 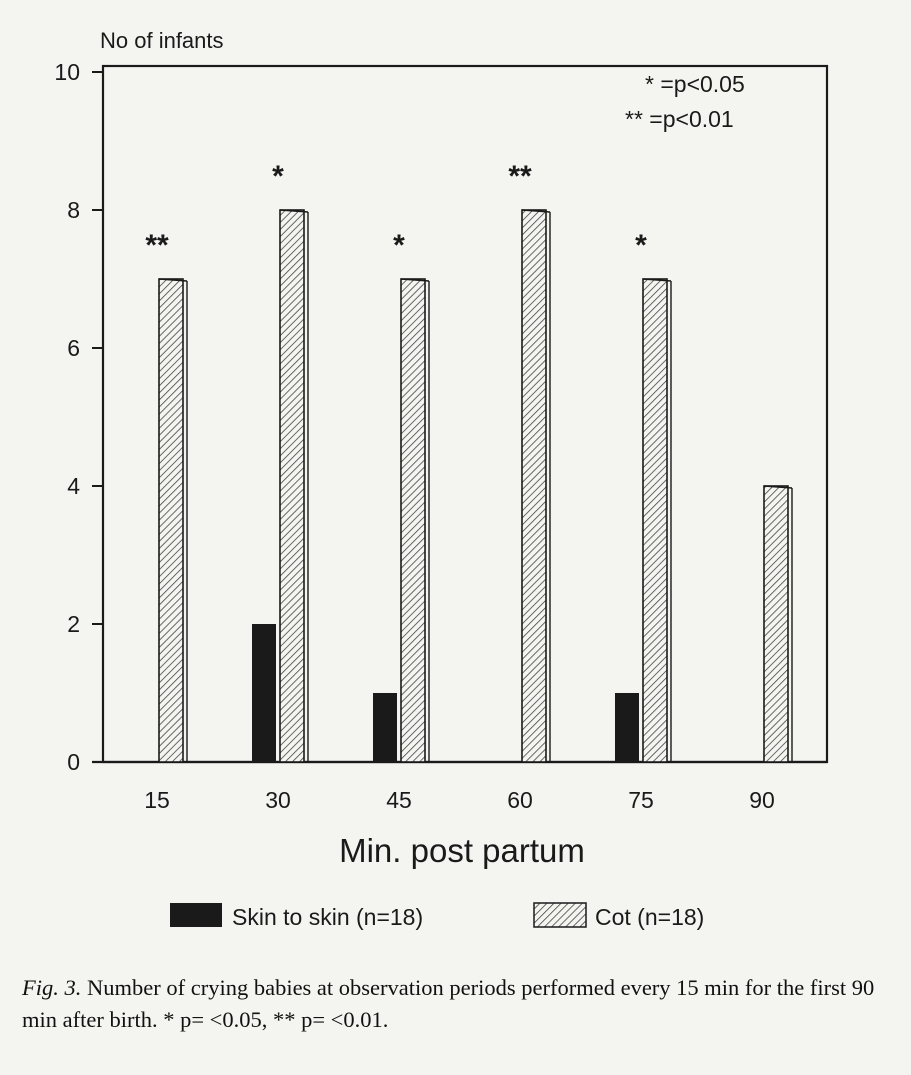 I want to click on legend-label-cot: Cot (n=18), so click(x=649, y=917).